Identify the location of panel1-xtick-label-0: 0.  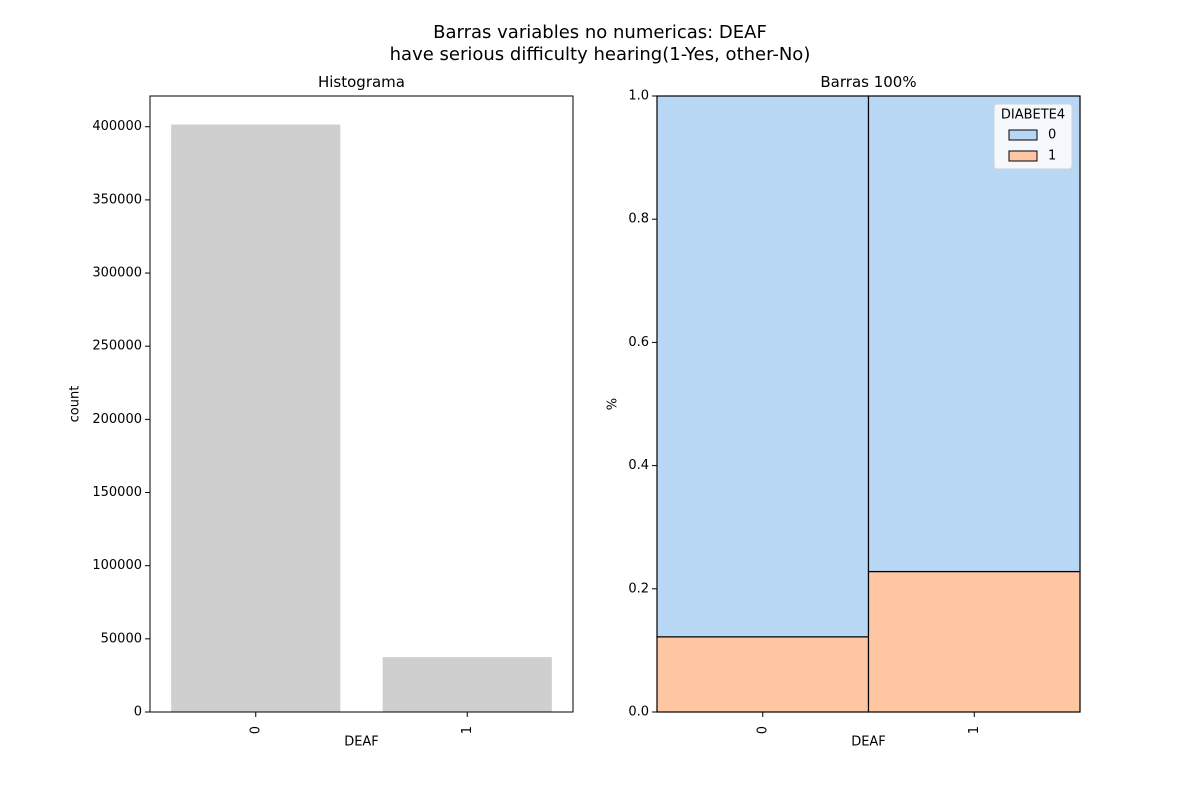
(255, 730).